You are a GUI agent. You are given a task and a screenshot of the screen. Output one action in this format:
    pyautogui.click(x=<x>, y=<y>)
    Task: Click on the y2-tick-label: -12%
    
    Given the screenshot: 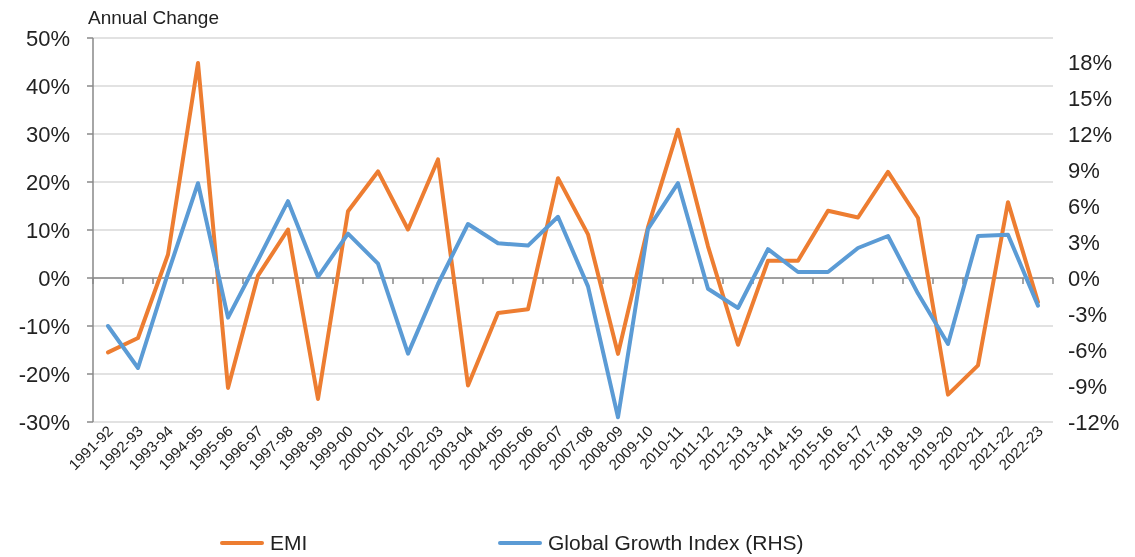 What is the action you would take?
    pyautogui.click(x=1094, y=422)
    